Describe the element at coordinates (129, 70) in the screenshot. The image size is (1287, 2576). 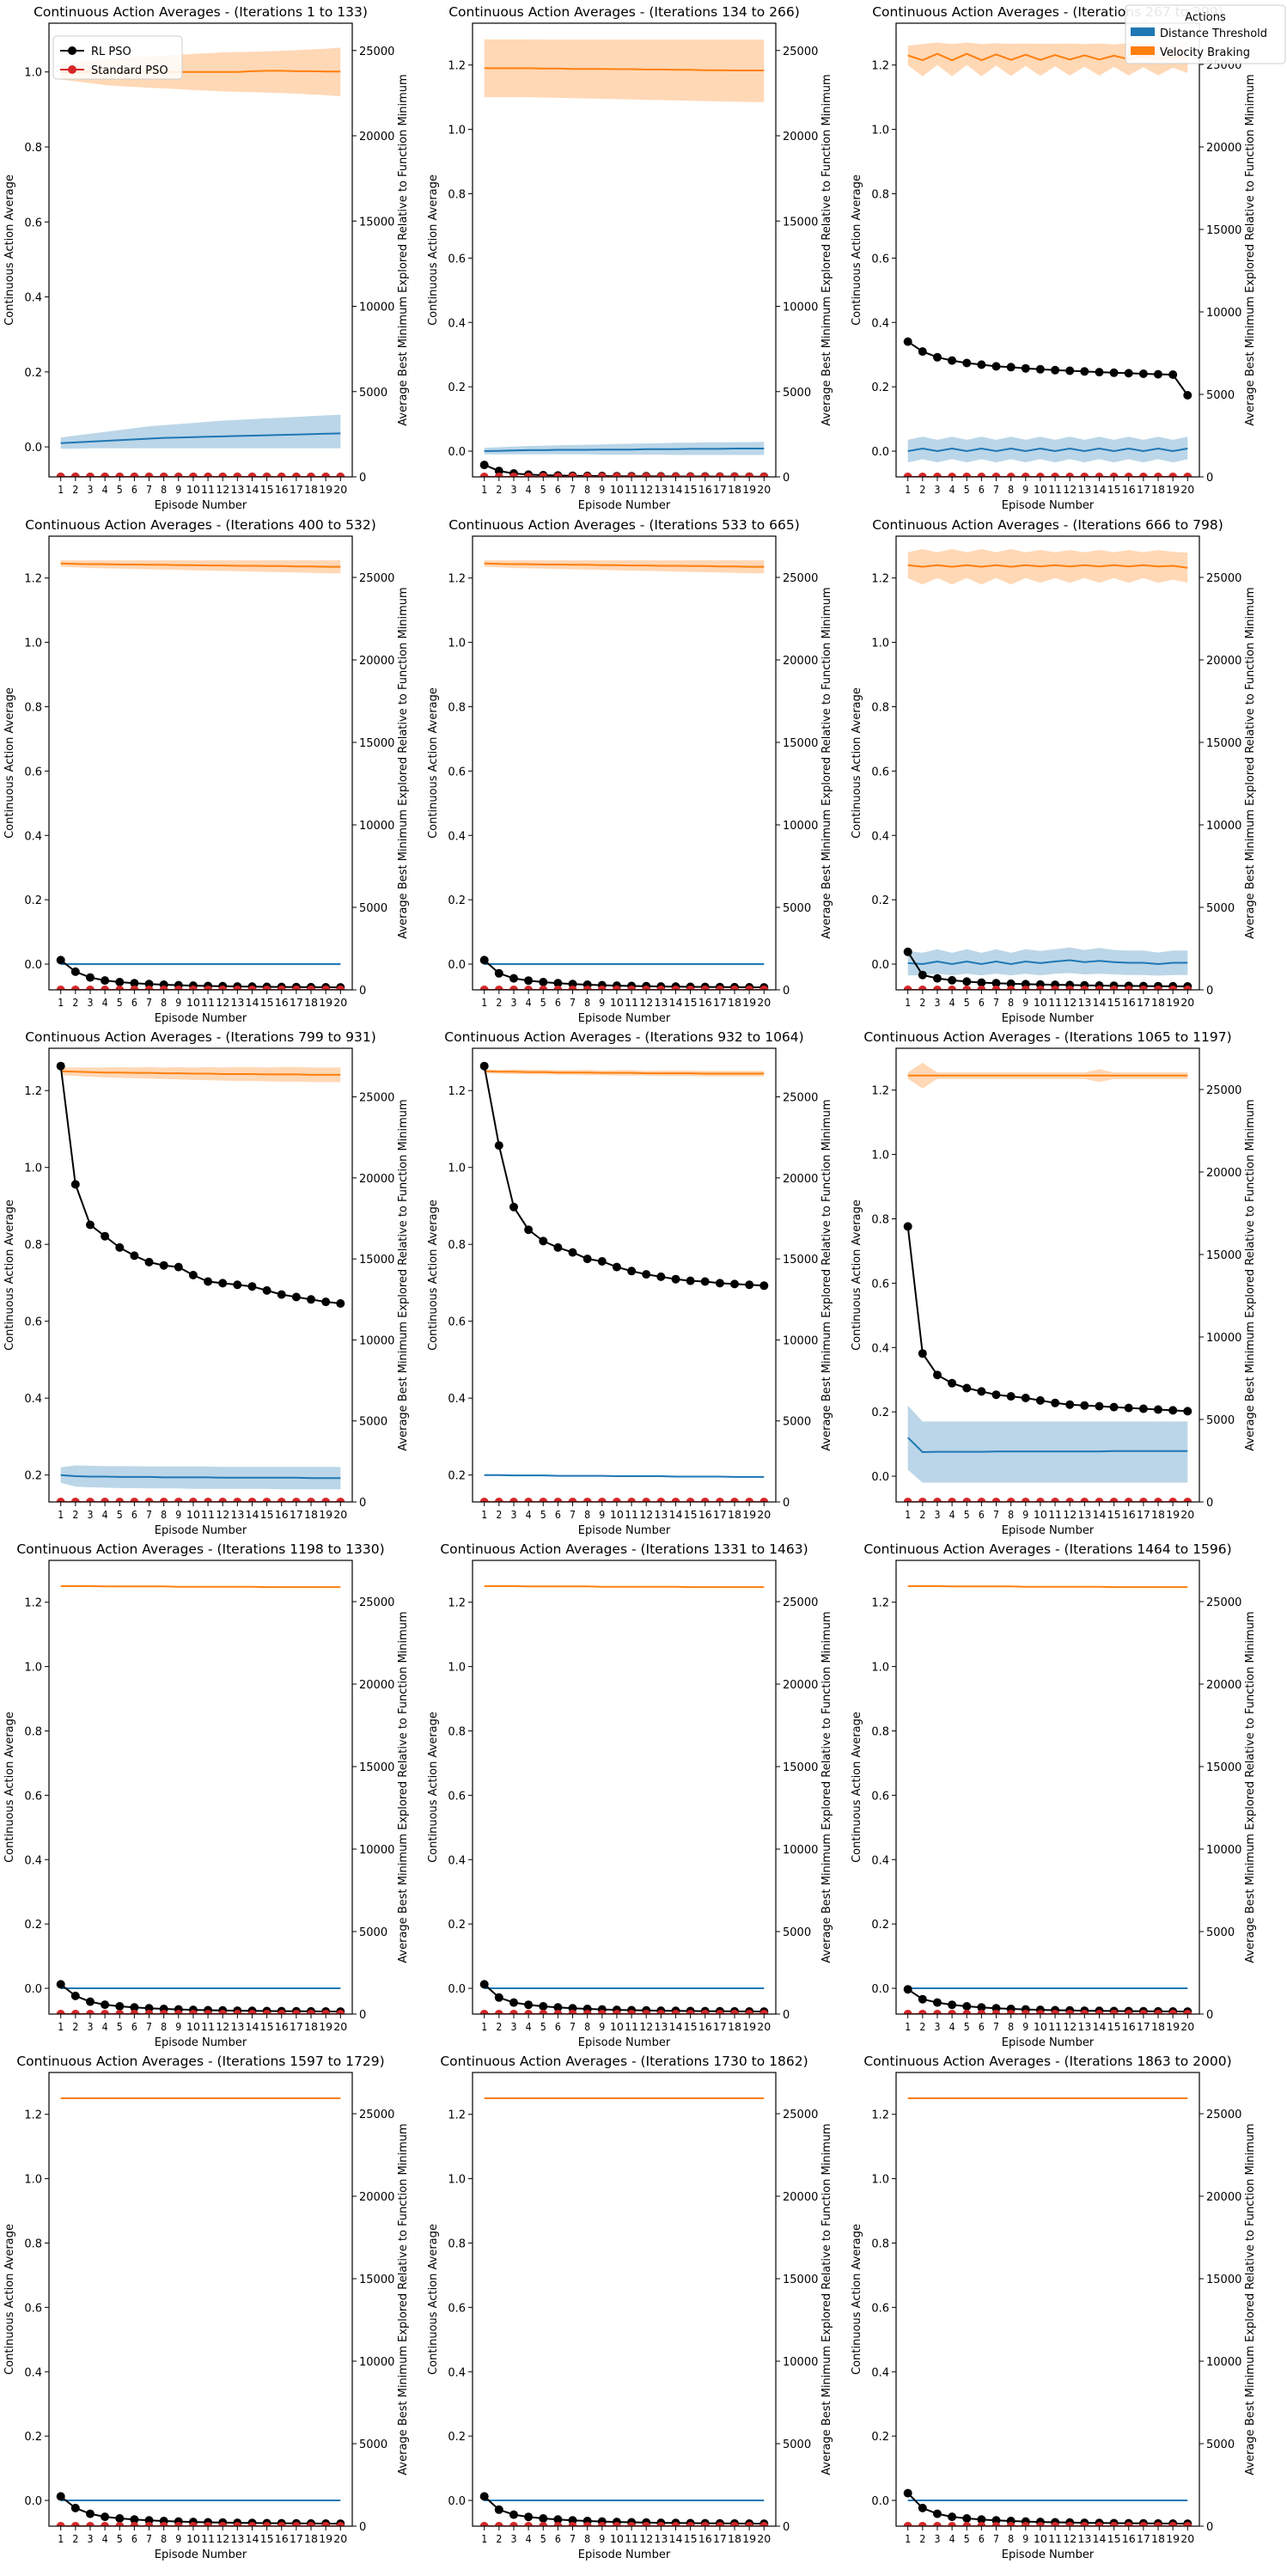
I see `legend-line-label: Standard PSO` at that location.